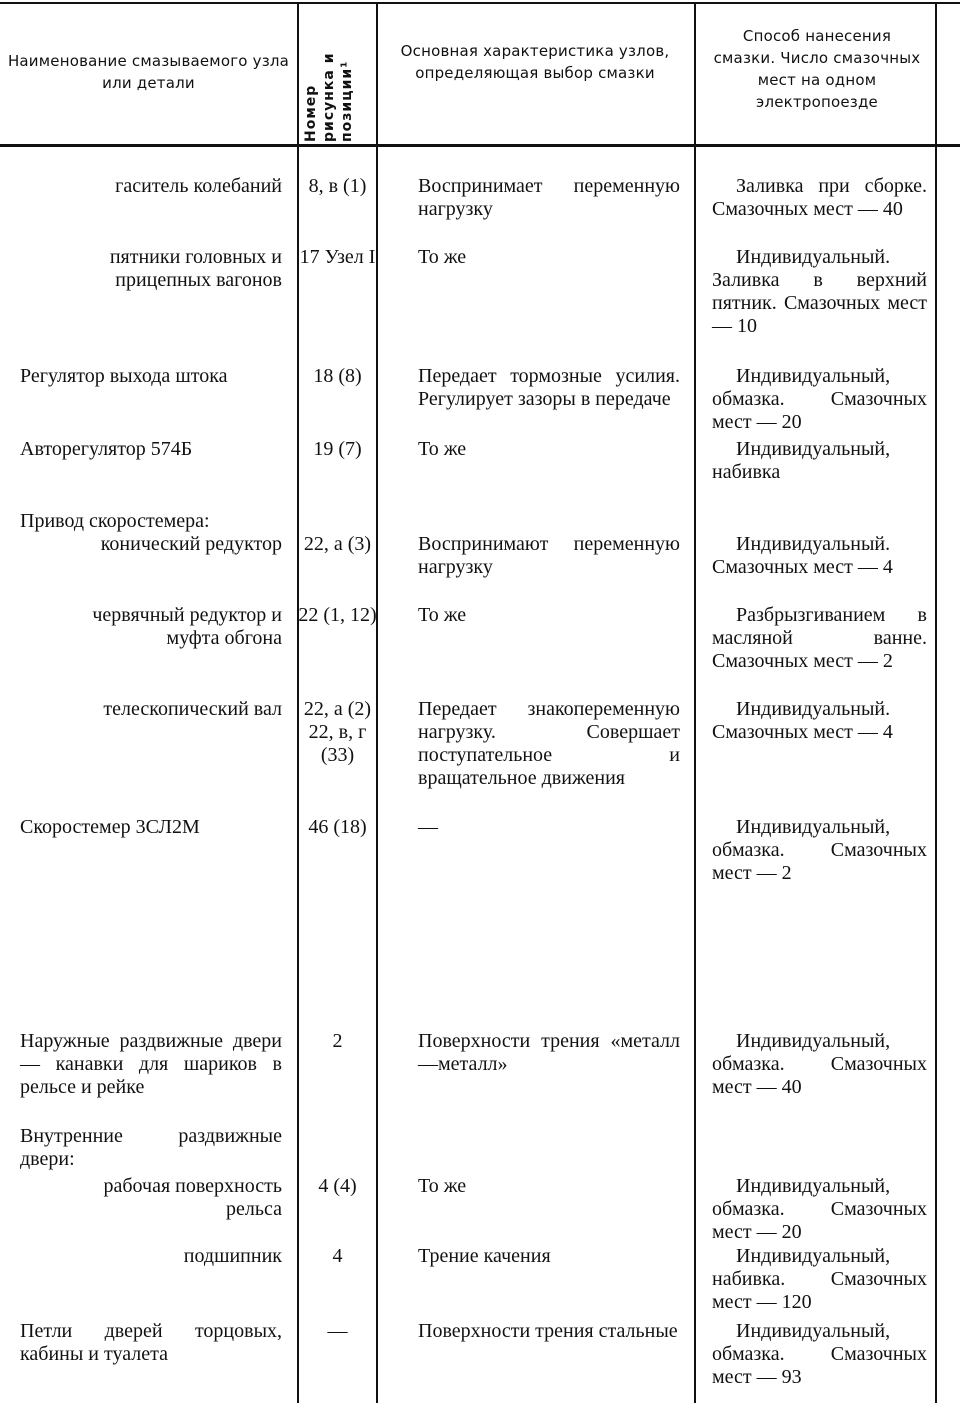 This screenshot has height=1403, width=960. Describe the element at coordinates (329, 97) in the screenshot. I see `header-figure-number: Номер рисунка и позиции¹` at that location.